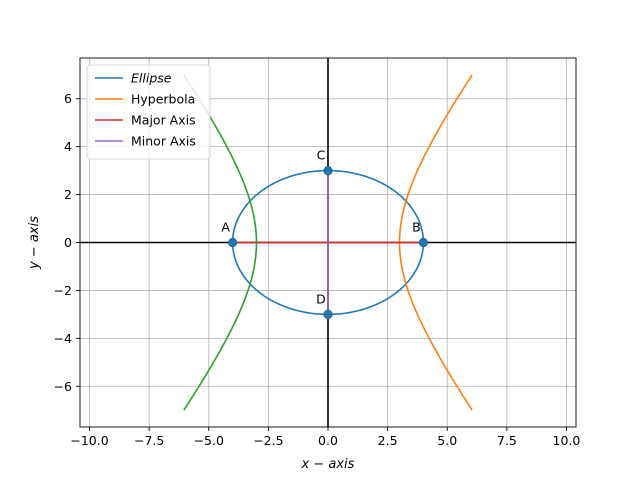 Image resolution: width=640 pixels, height=480 pixels. I want to click on legend-box, so click(148, 112).